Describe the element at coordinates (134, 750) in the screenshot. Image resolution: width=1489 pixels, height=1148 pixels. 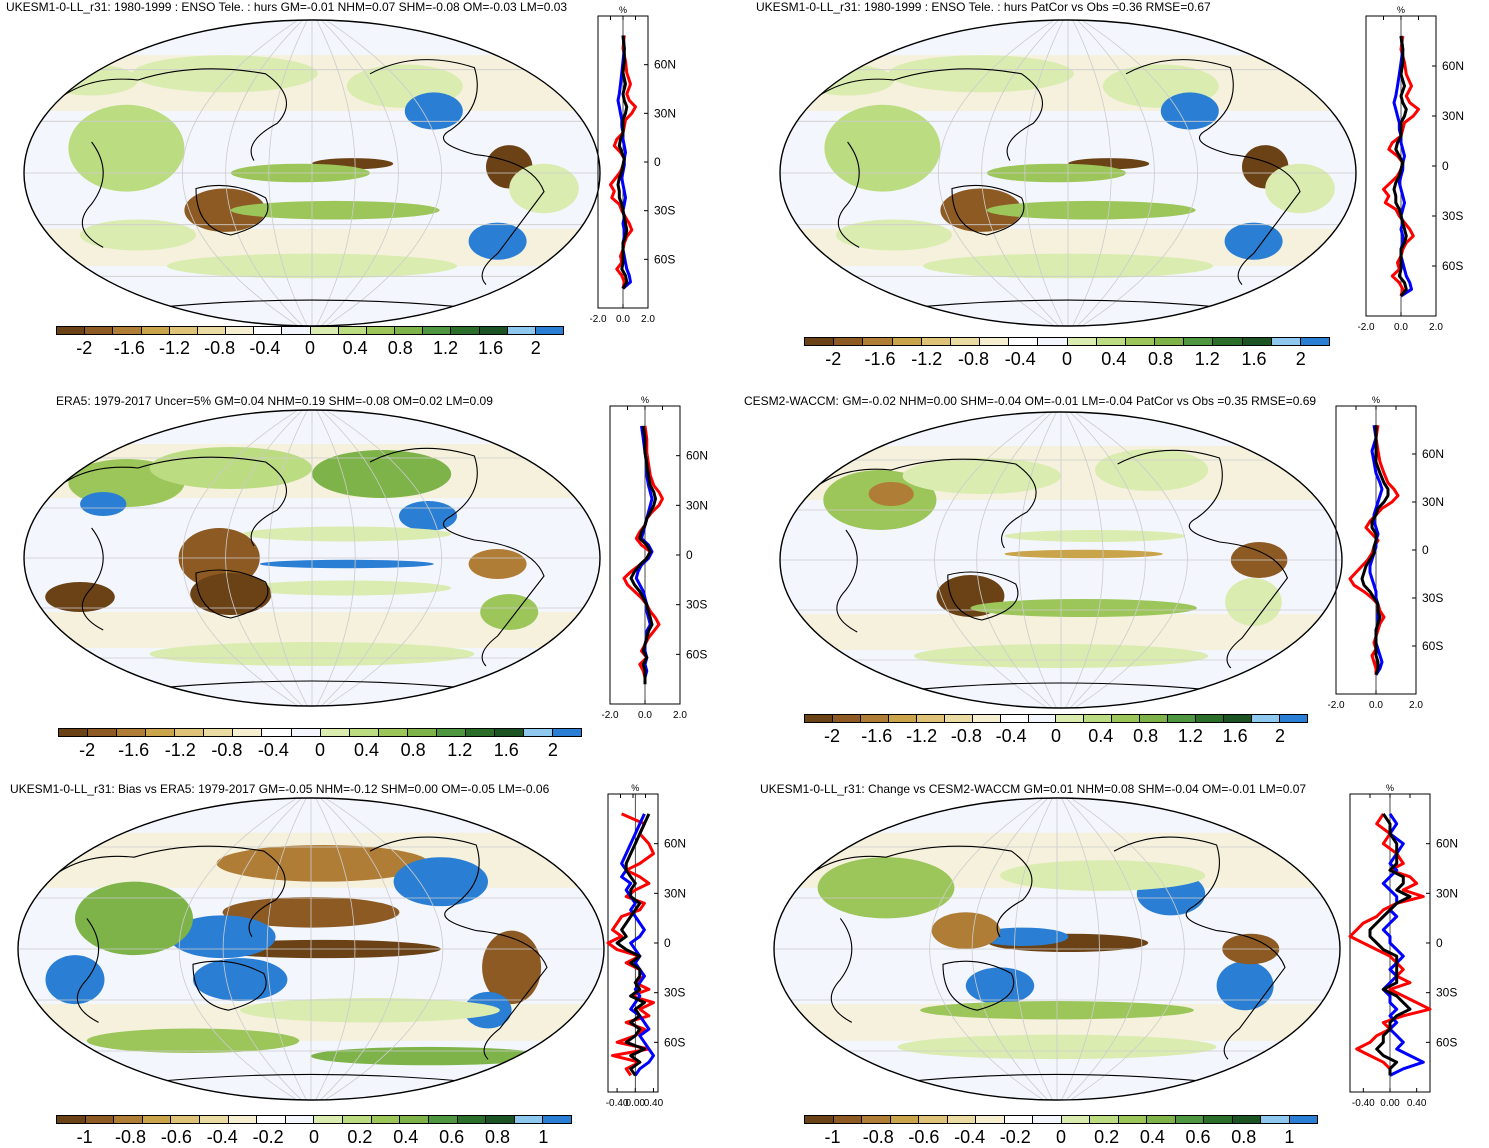
I see `colorbar-tick-label: -1.6` at that location.